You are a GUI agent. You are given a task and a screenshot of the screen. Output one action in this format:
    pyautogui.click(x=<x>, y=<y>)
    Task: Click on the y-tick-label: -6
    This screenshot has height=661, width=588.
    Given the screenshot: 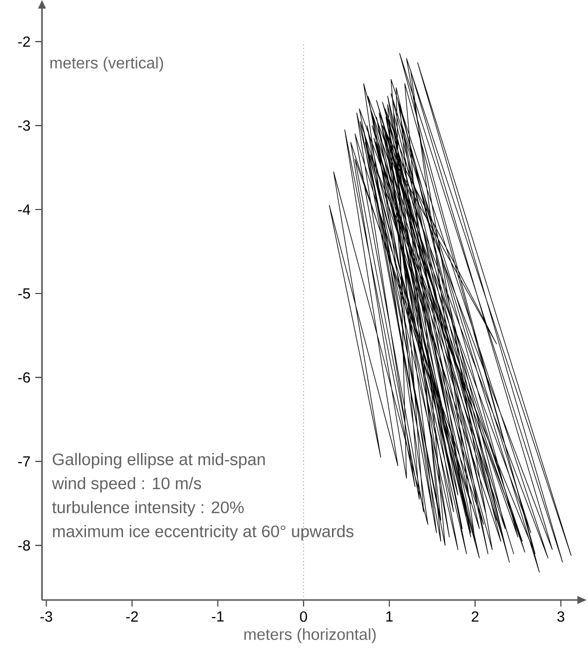 What is the action you would take?
    pyautogui.click(x=24, y=377)
    